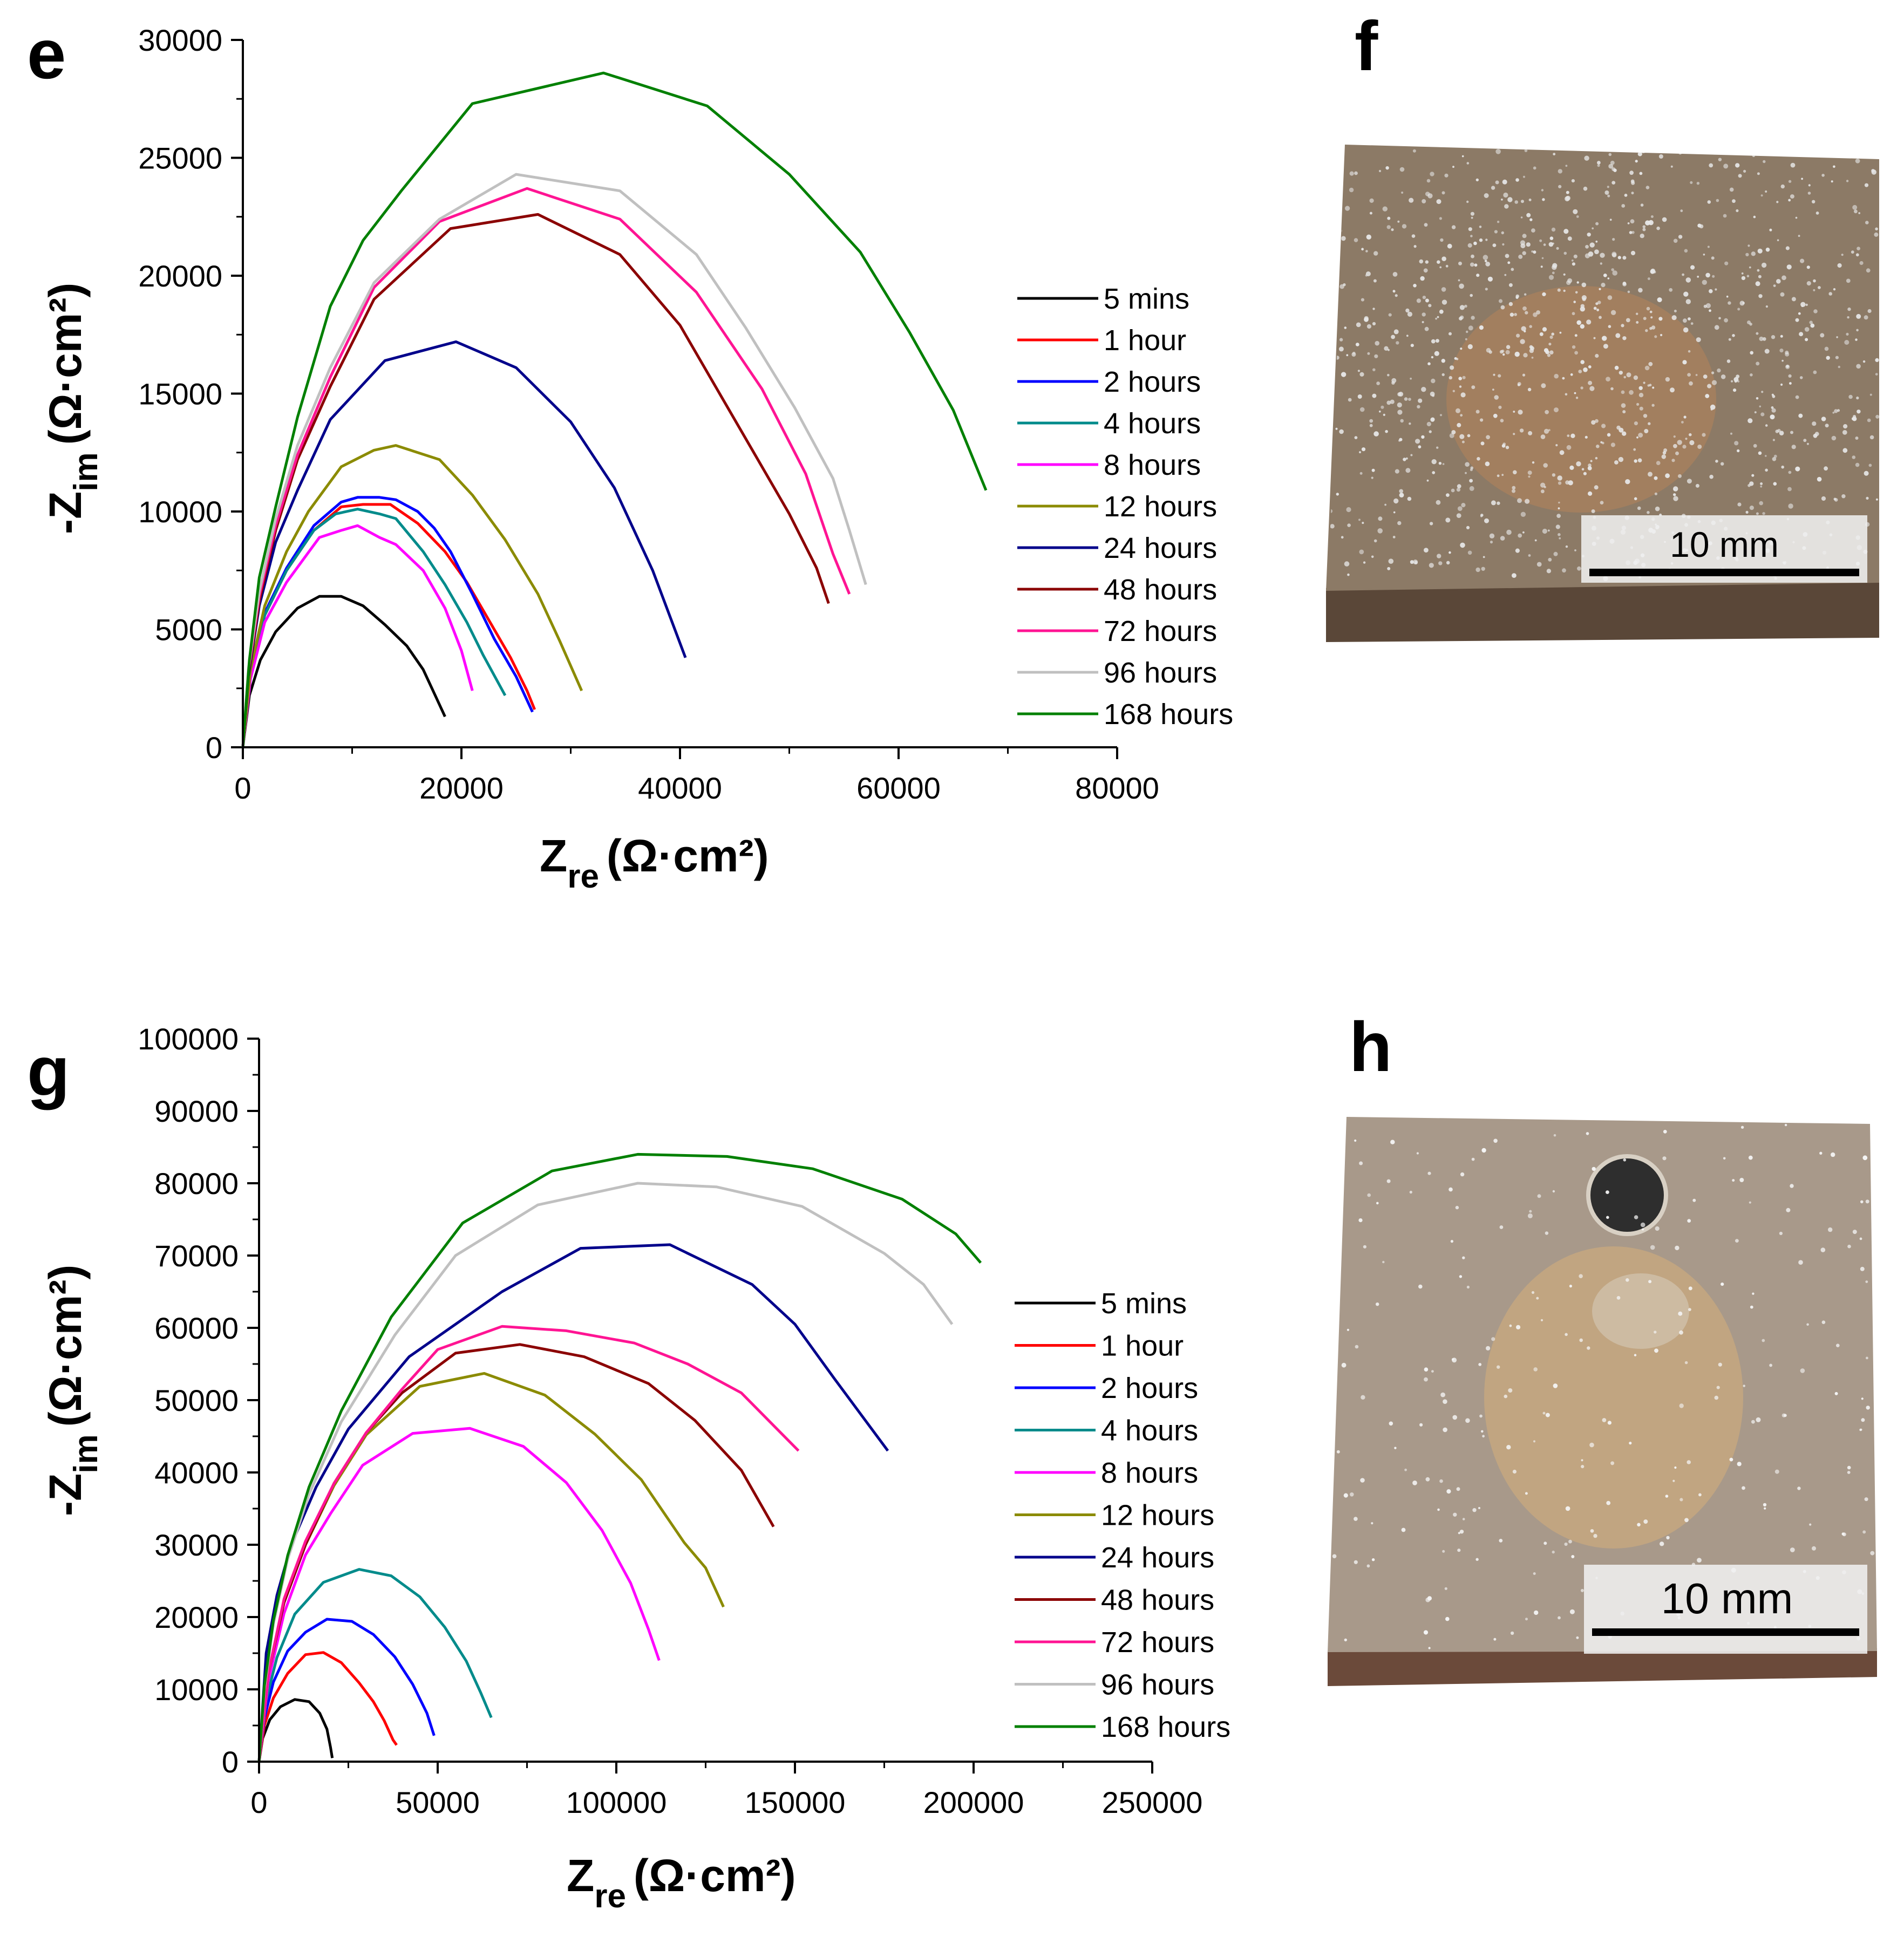 Image resolution: width=1904 pixels, height=1937 pixels. What do you see at coordinates (681, 1882) in the screenshot?
I see `chart-g-x-label: Zre (Ω·cm²)` at bounding box center [681, 1882].